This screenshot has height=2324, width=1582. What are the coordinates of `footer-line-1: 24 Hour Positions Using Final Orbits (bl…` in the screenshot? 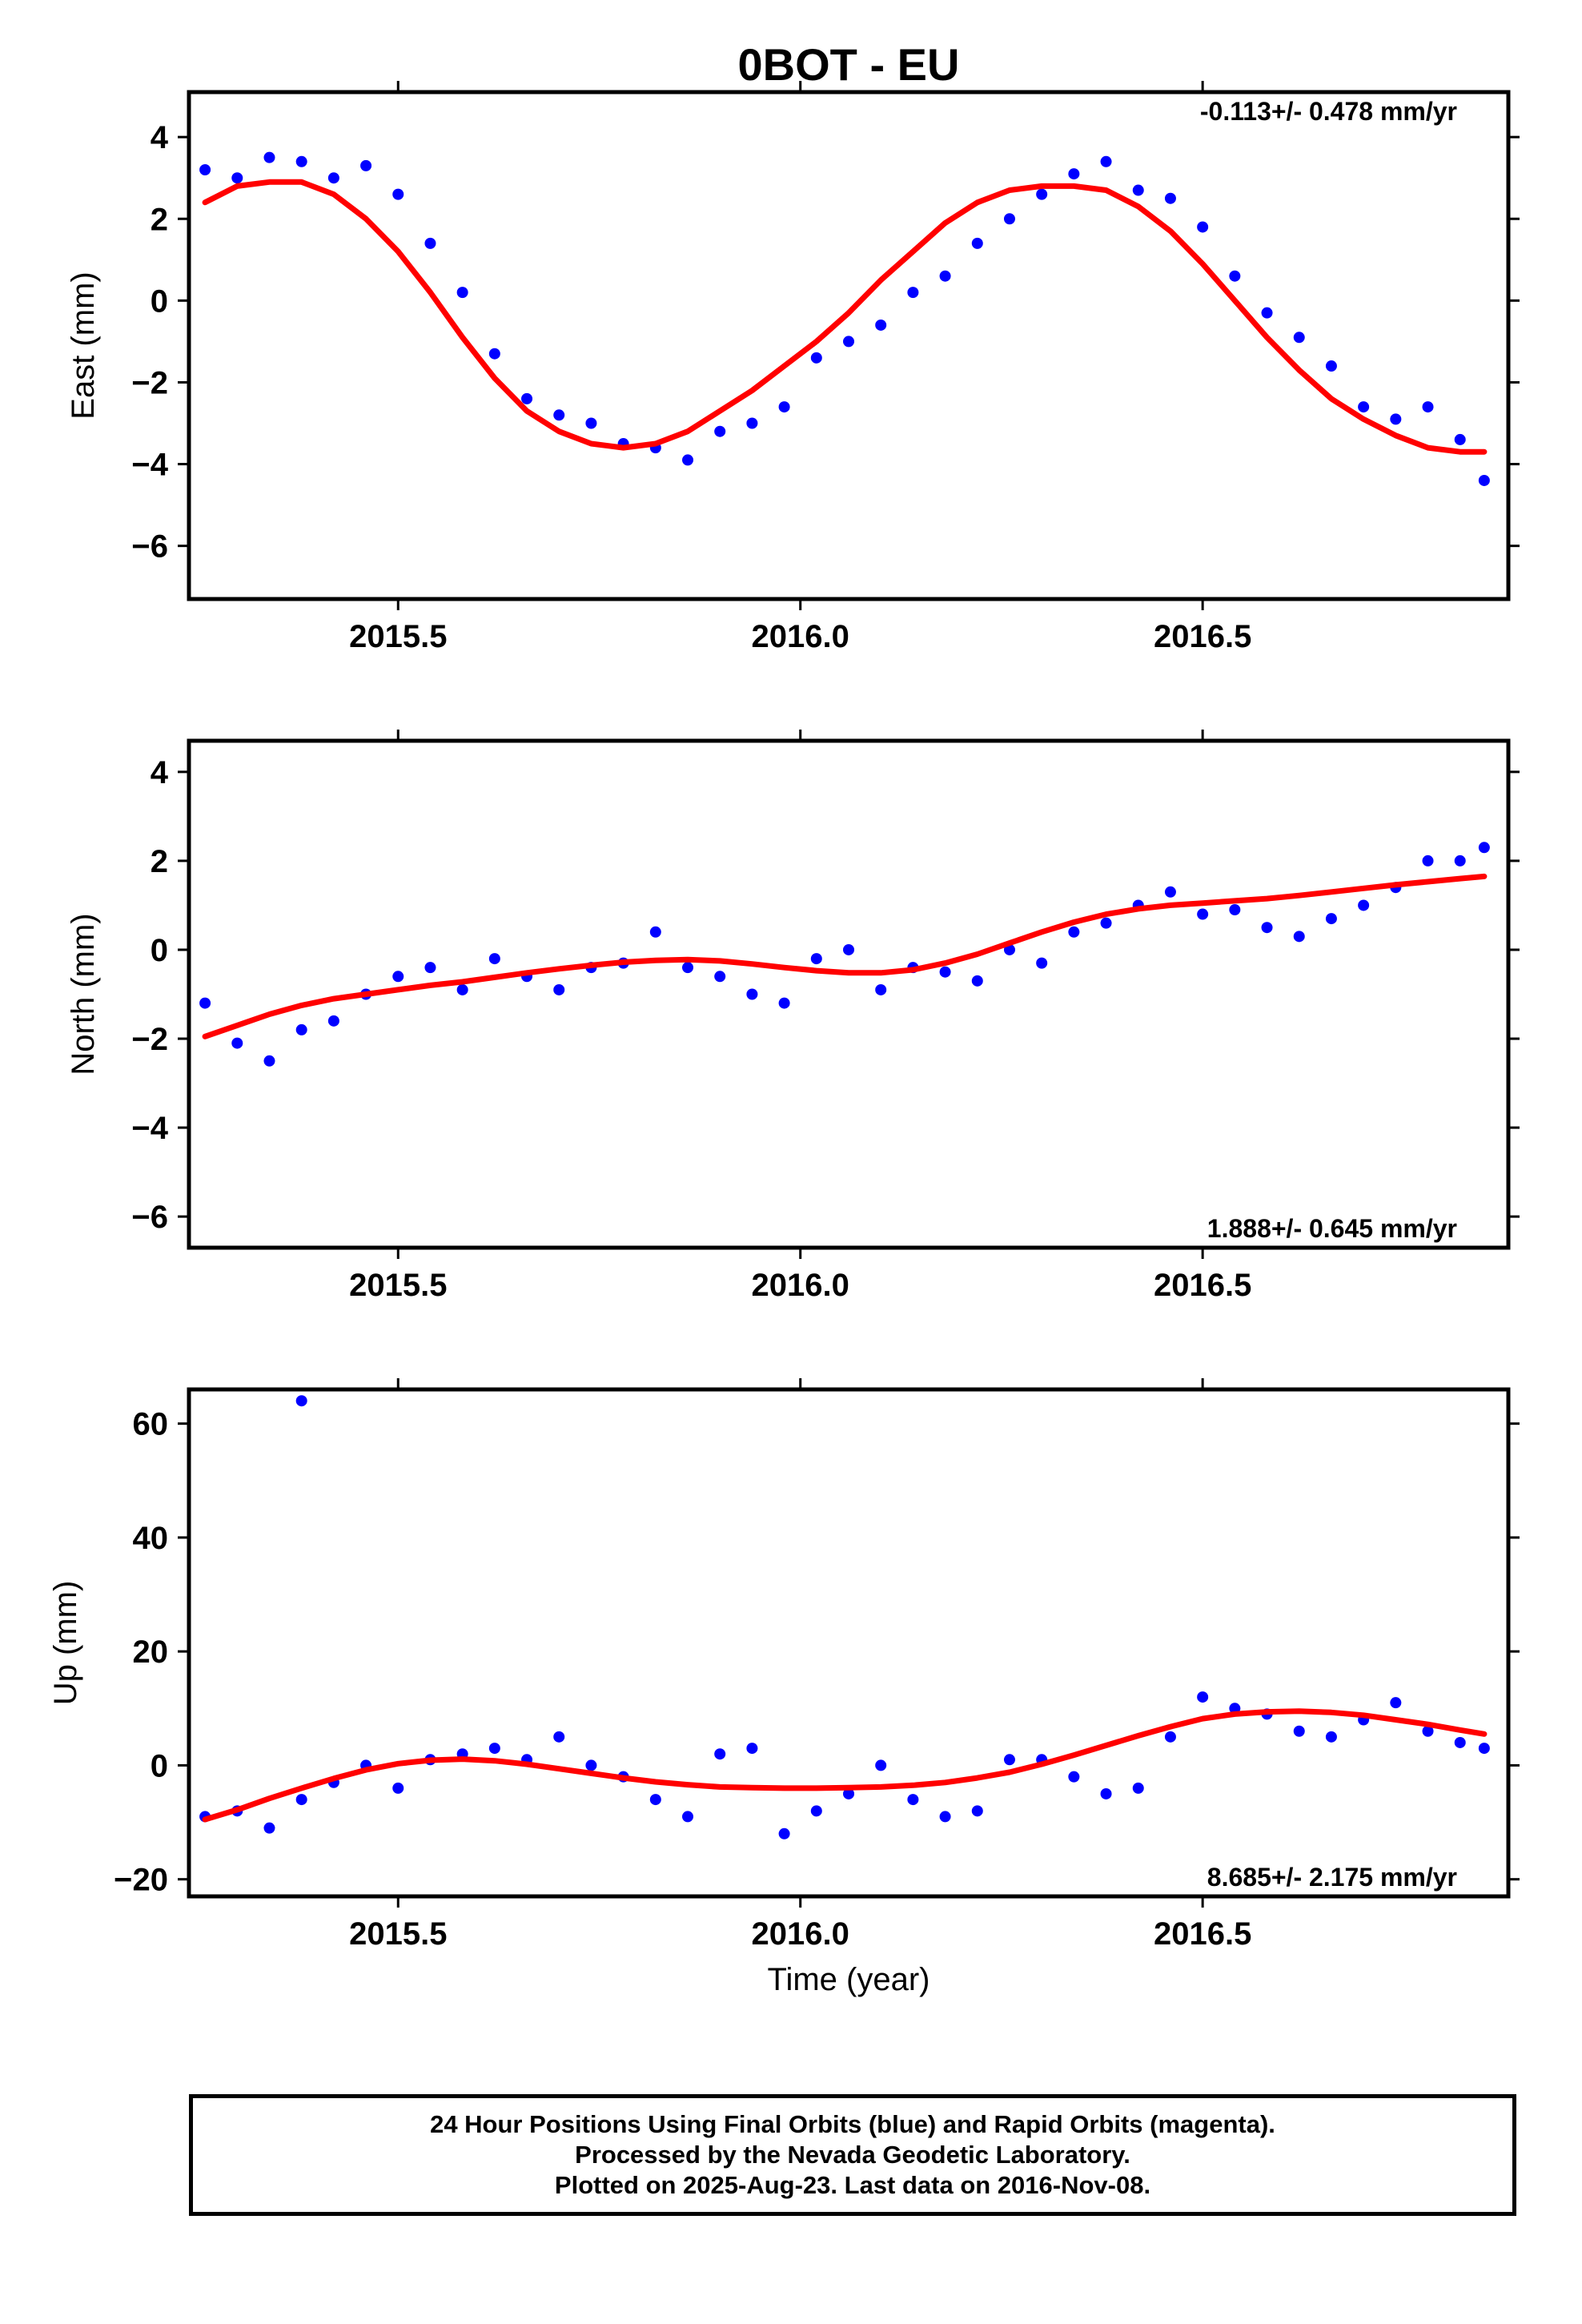 It's located at (852, 2124).